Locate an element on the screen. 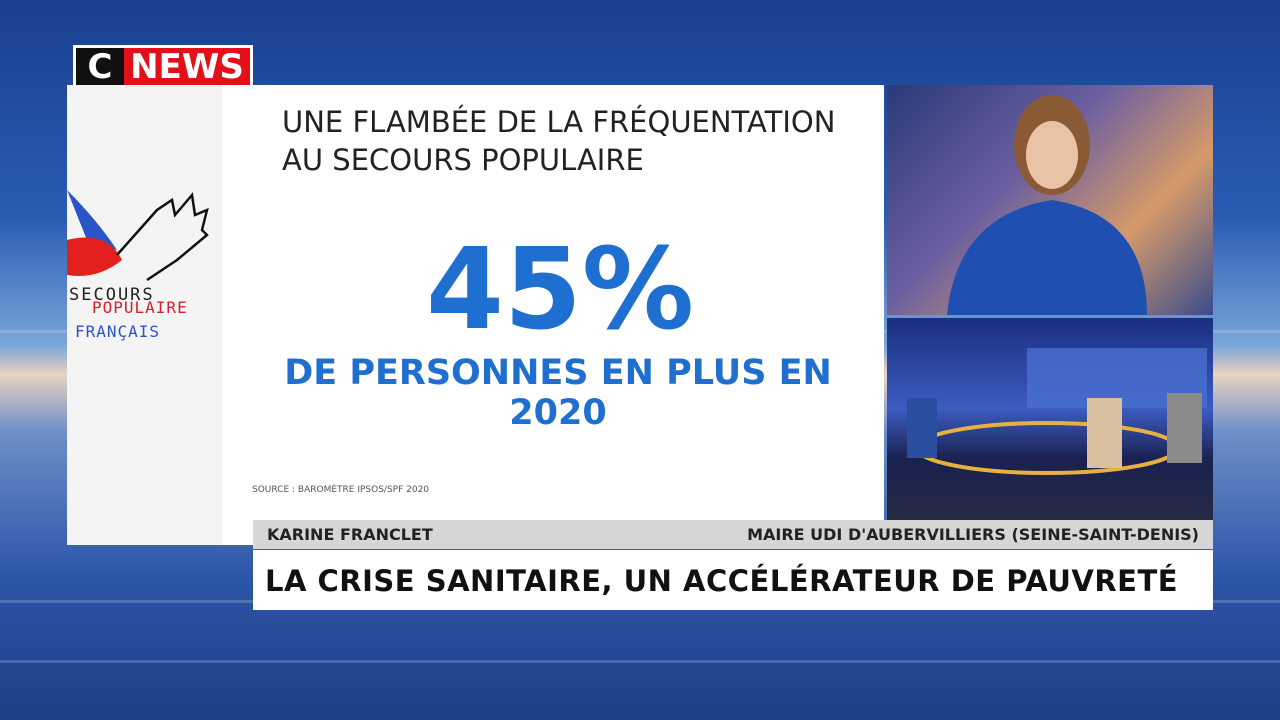 The image size is (1280, 720). studio-video is located at coordinates (1050, 419).